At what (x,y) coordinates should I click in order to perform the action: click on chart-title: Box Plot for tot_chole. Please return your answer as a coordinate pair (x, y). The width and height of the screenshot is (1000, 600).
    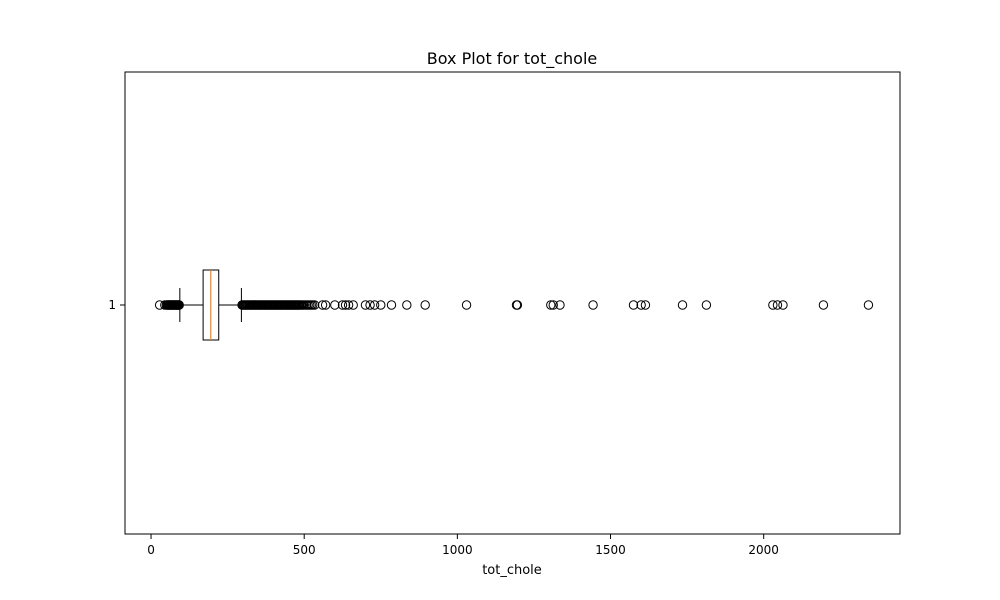
    Looking at the image, I should click on (512, 59).